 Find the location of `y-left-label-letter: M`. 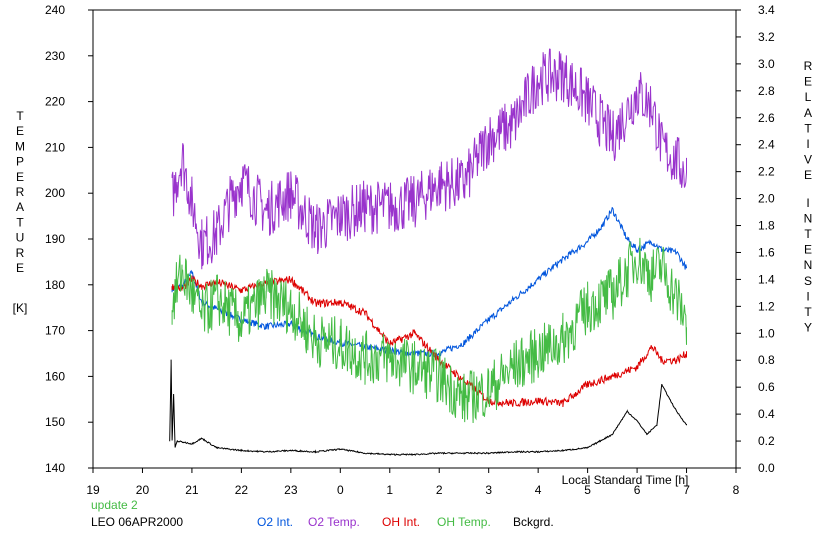

y-left-label-letter: M is located at coordinates (20, 146).